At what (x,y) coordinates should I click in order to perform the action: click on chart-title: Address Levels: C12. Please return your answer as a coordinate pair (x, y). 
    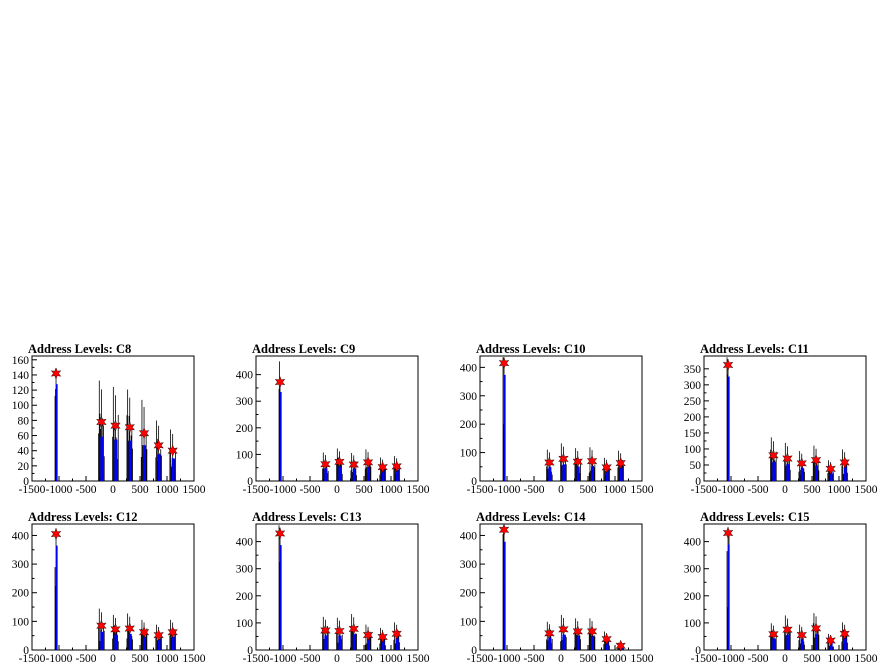
    Looking at the image, I should click on (83, 517).